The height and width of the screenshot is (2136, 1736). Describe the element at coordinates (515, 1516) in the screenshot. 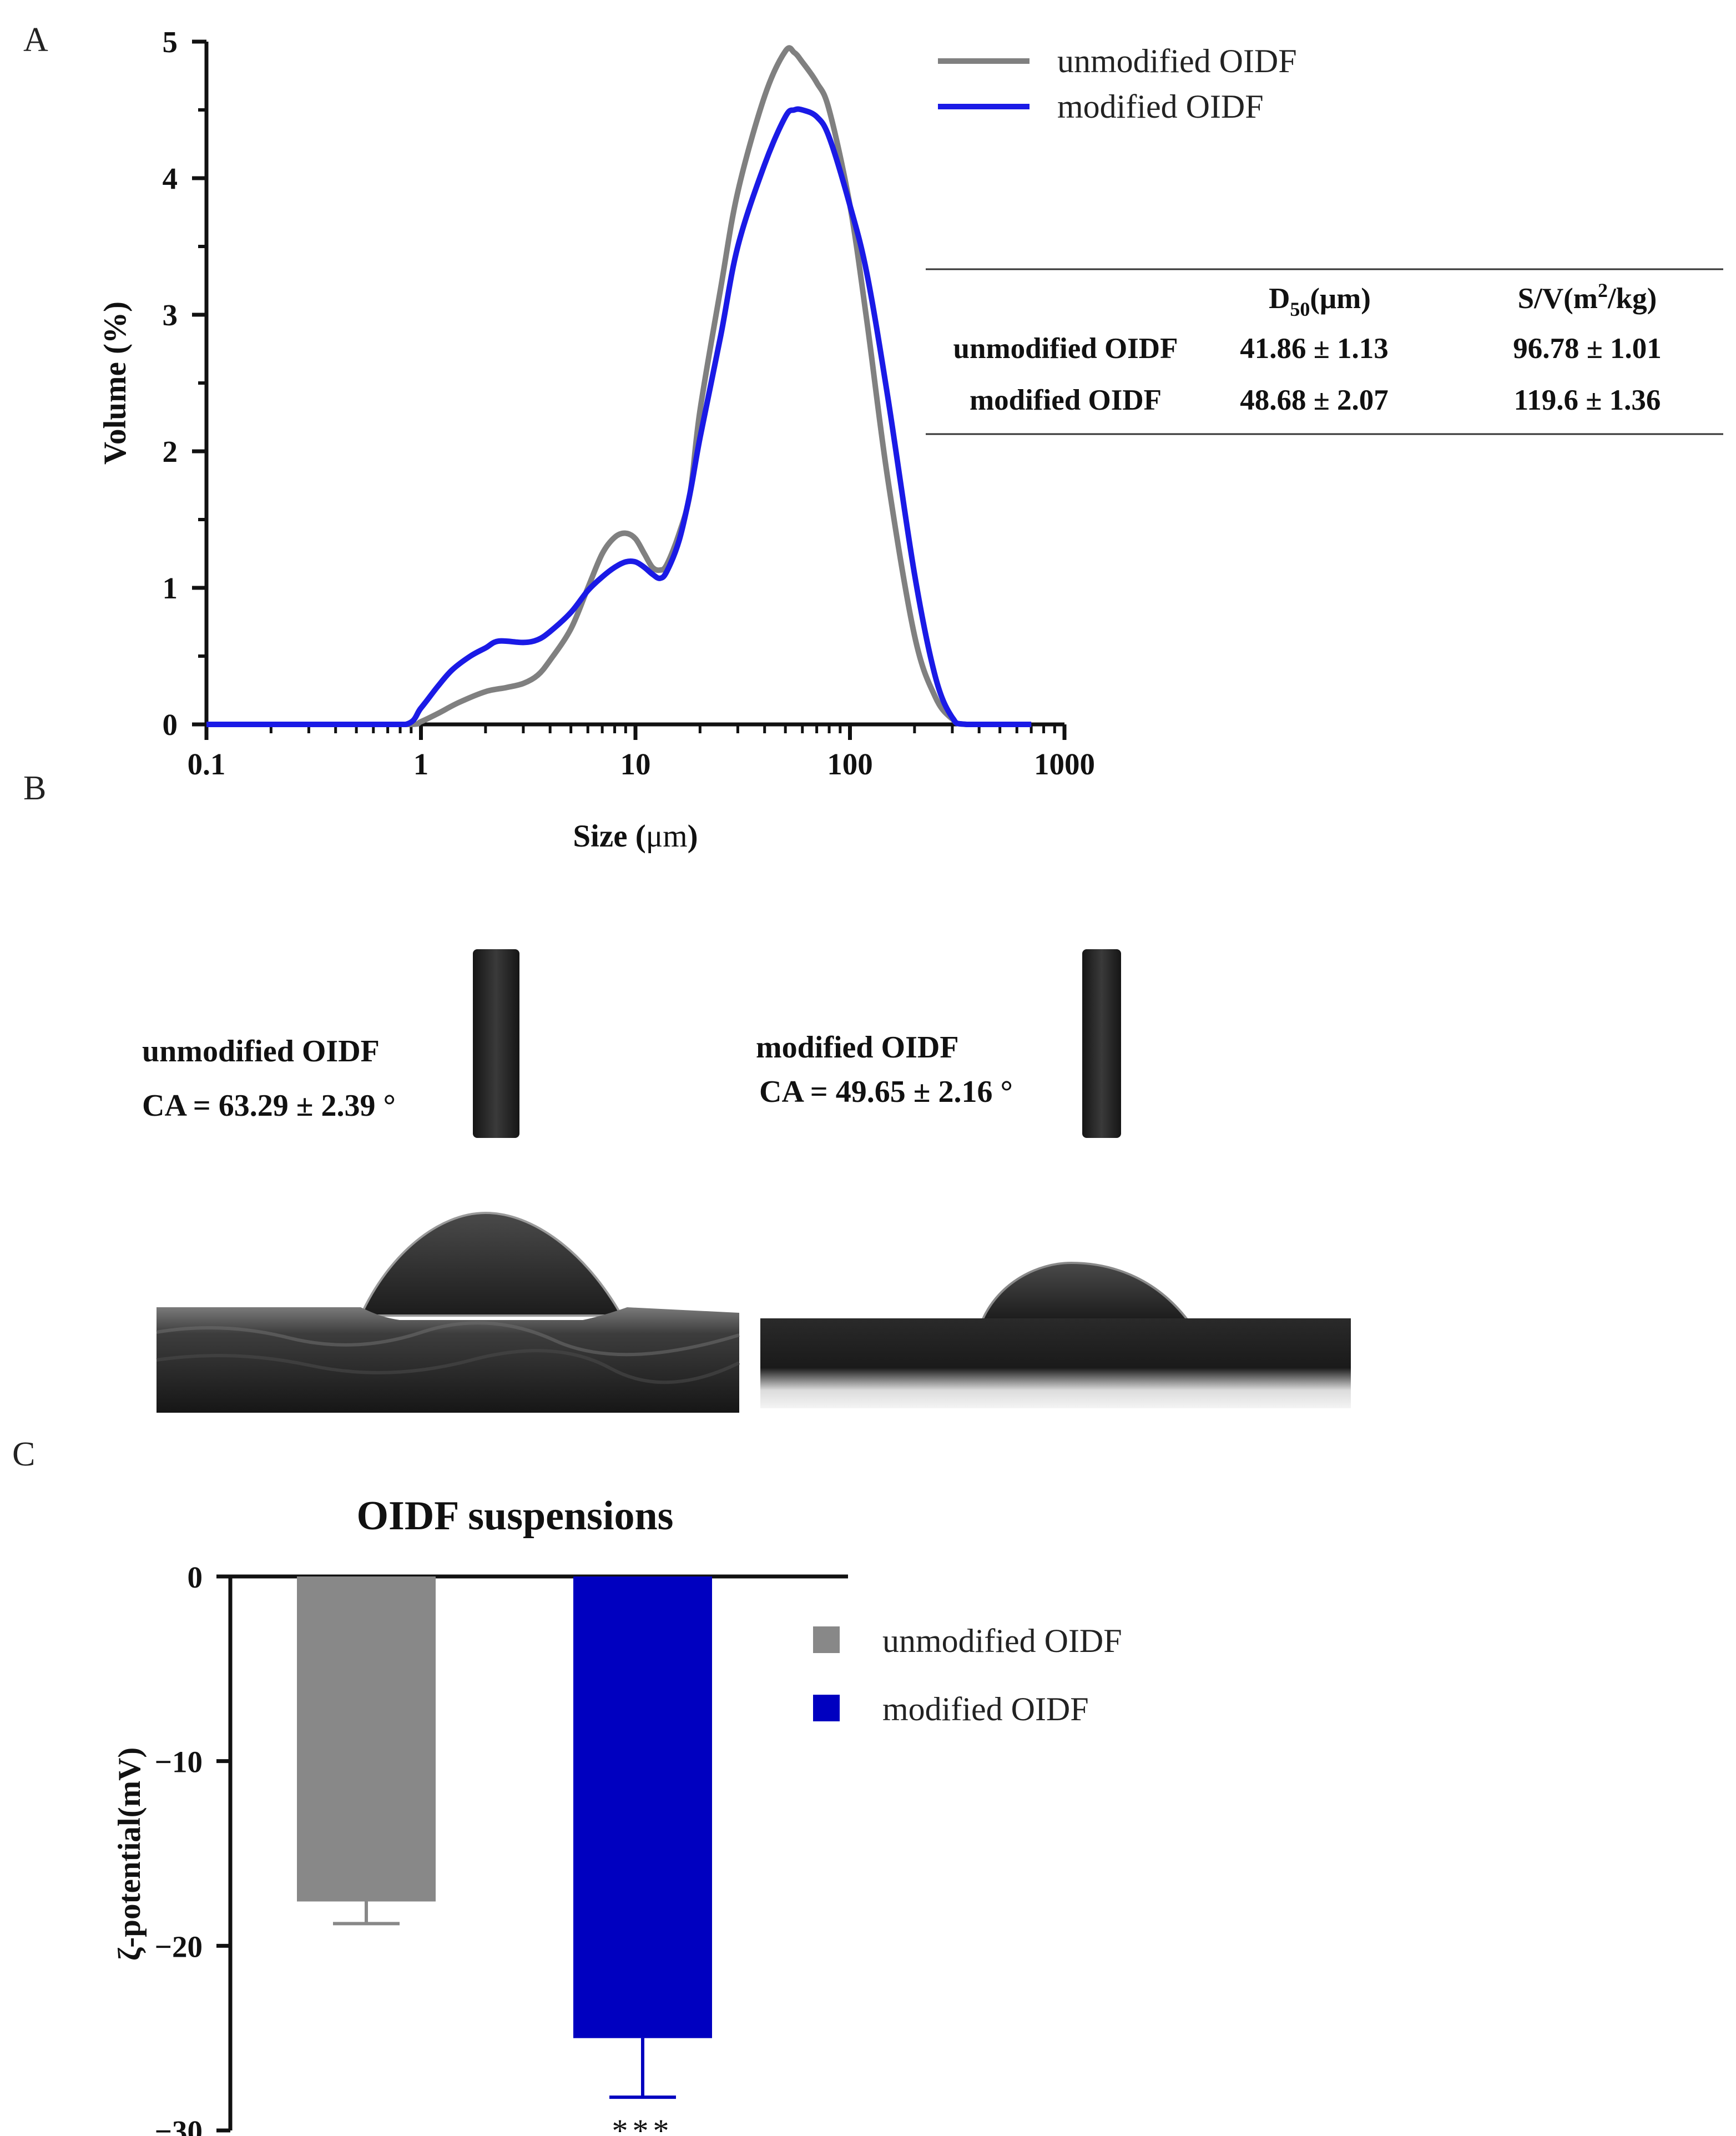

I see `c-title: OIDF suspensions` at that location.